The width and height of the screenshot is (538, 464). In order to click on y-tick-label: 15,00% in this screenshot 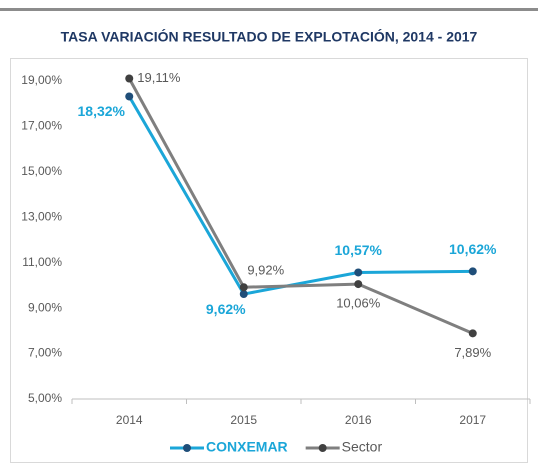, I will do `click(41, 171)`.